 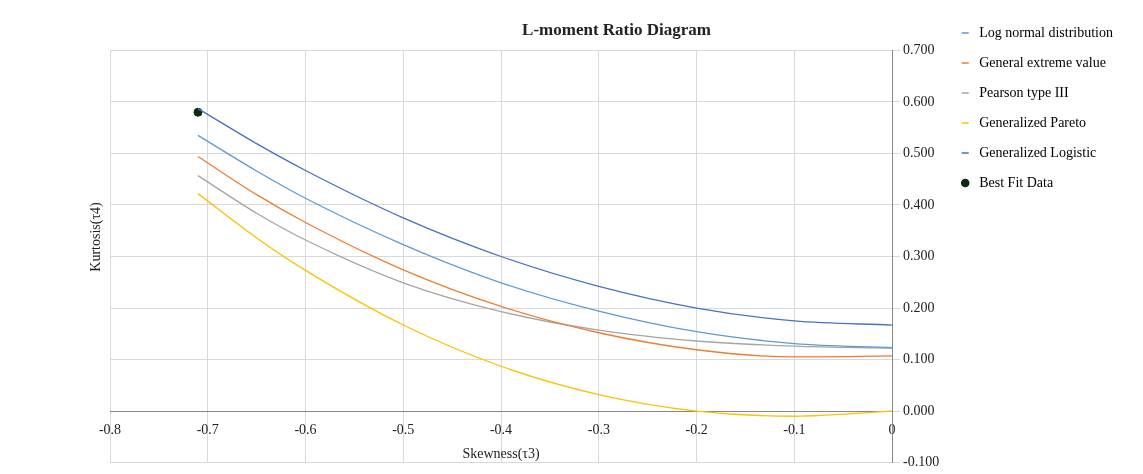 What do you see at coordinates (305, 430) in the screenshot?
I see `x-tick-label: -0.6` at bounding box center [305, 430].